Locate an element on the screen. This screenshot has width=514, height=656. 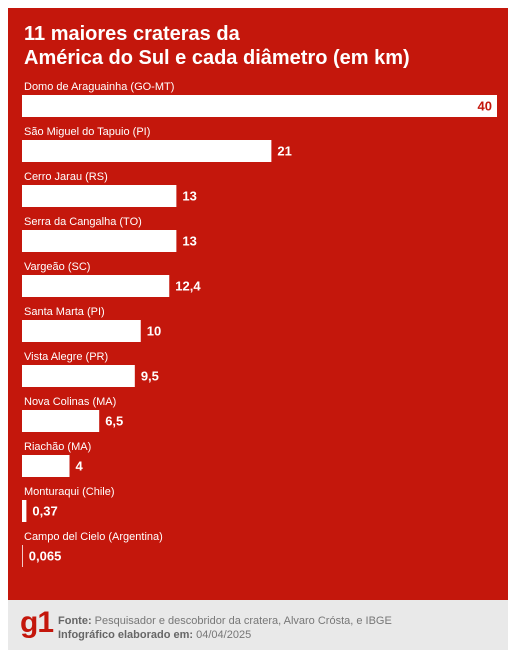
value-label: 6,5 is located at coordinates (114, 420).